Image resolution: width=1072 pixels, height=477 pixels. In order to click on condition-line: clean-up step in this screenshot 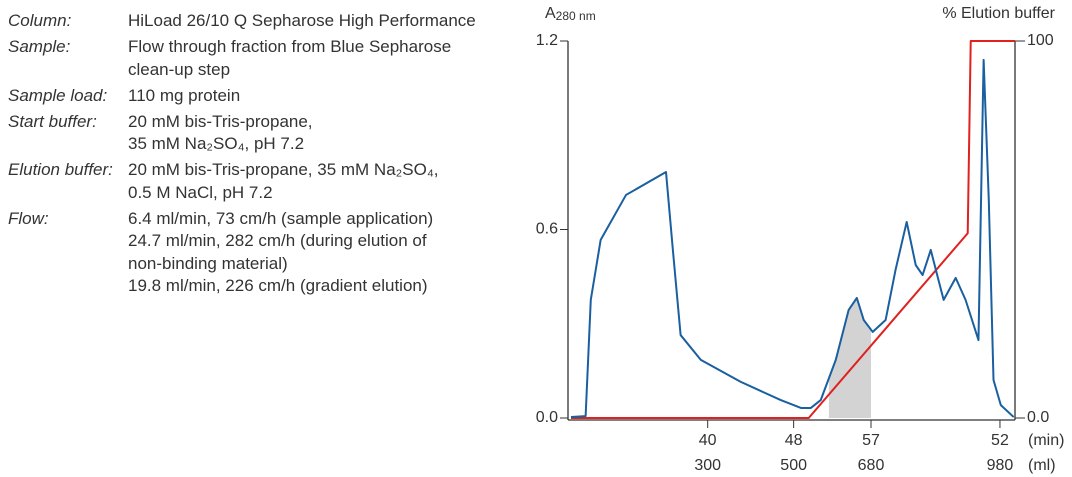, I will do `click(179, 69)`.